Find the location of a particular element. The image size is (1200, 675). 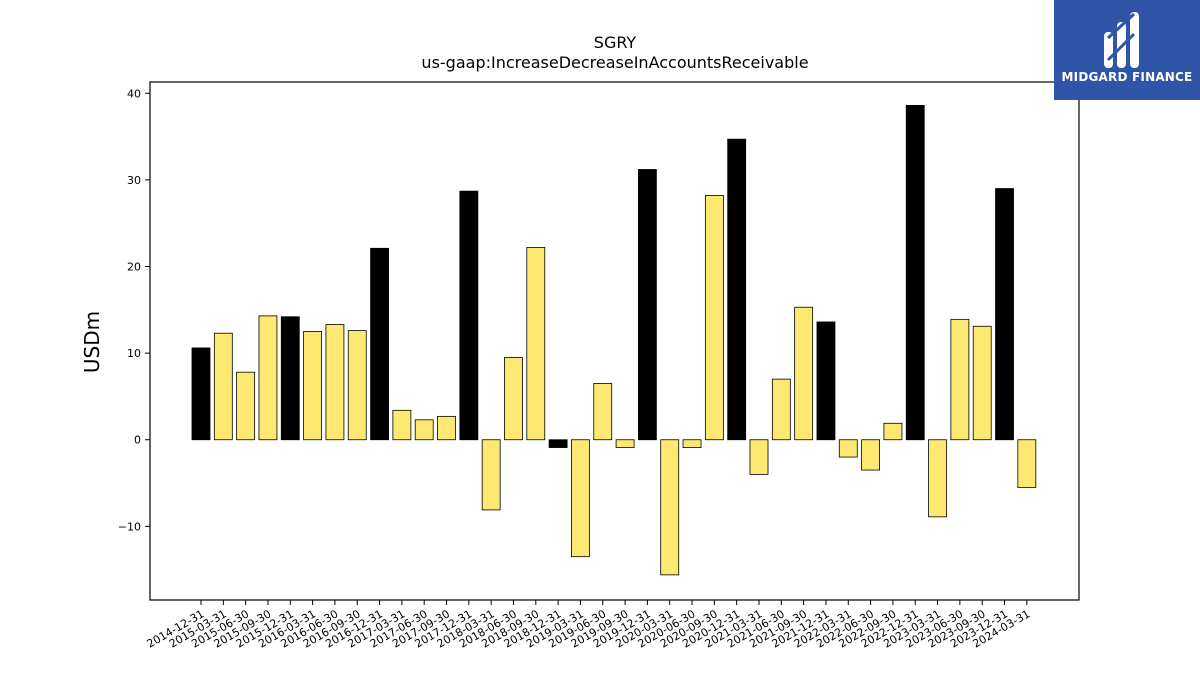

chart-title: SGRY is located at coordinates (615, 42).